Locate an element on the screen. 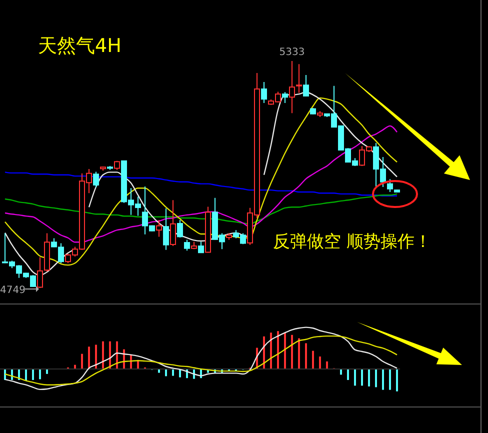  text: 5333 is located at coordinates (292, 52).